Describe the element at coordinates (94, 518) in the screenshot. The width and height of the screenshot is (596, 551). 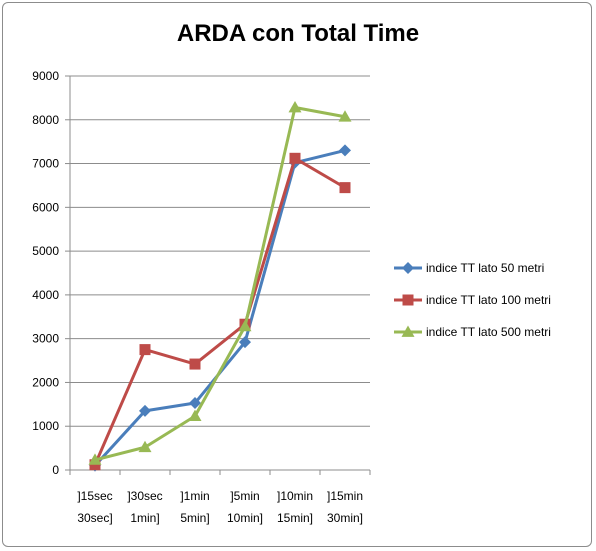
I see `x-tick-label: 30sec]` at that location.